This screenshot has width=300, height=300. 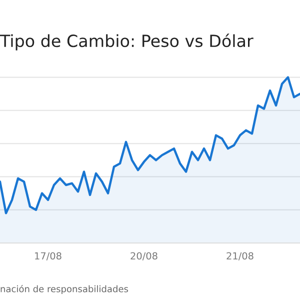 I want to click on x-tick-label: 21/08, so click(x=240, y=256).